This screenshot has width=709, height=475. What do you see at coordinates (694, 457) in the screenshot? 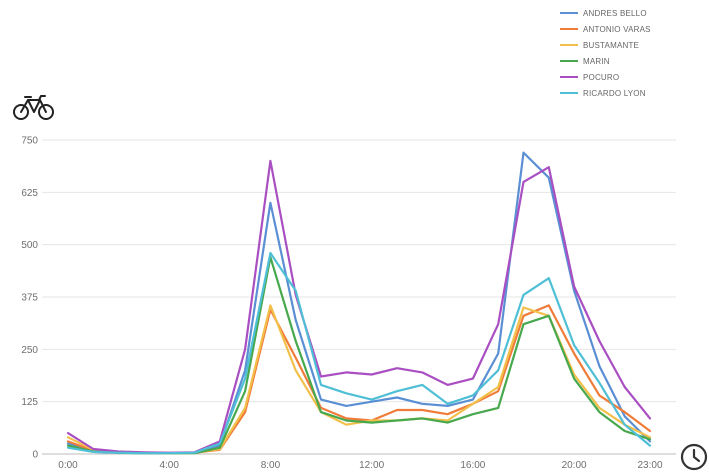
I see `clock-icon` at bounding box center [694, 457].